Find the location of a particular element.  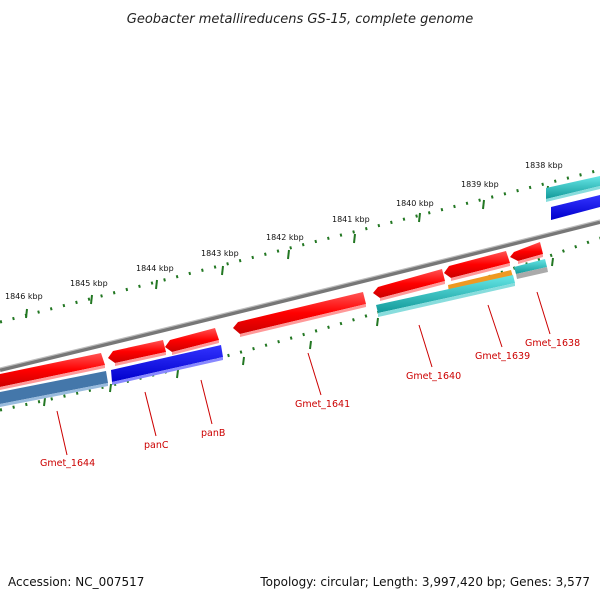

gene-label-gmet-1639: Gmet_1639 is located at coordinates (502, 356).